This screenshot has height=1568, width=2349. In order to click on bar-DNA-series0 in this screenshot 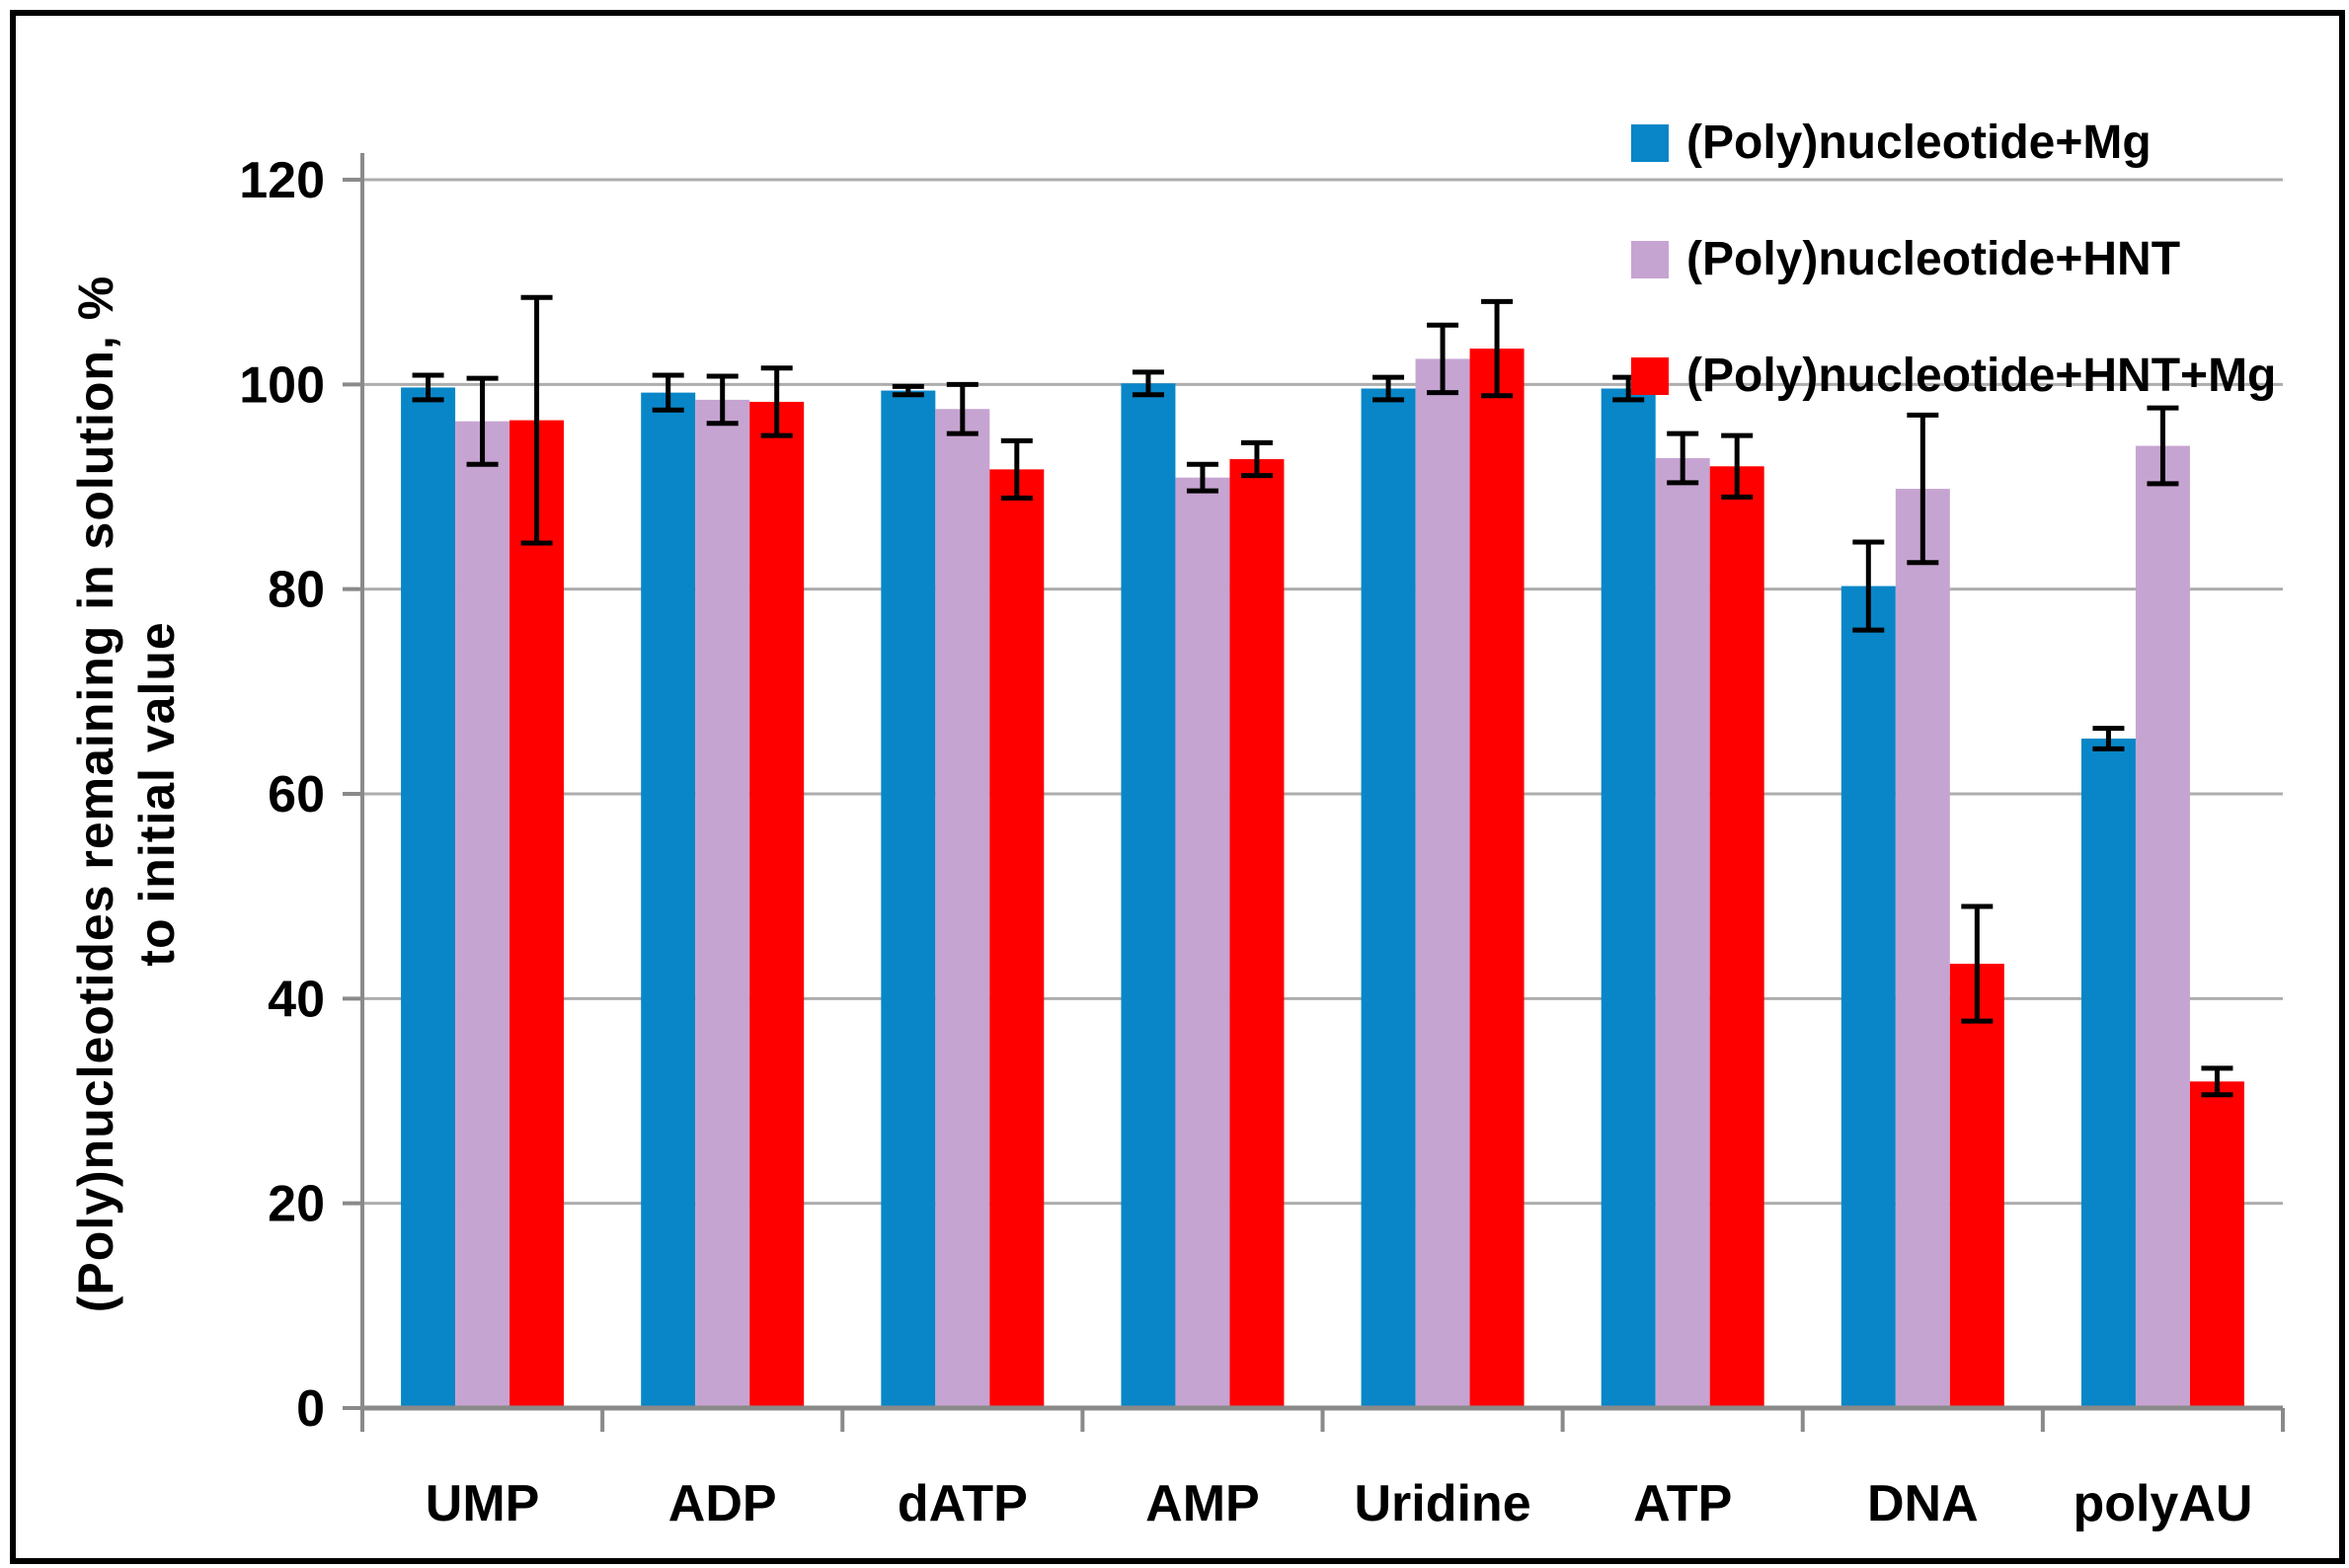, I will do `click(1868, 997)`.